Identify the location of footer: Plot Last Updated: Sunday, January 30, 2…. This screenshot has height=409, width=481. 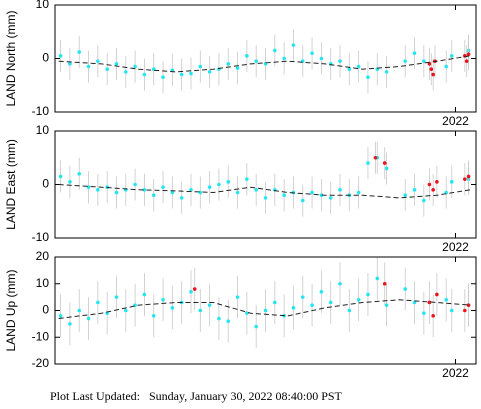
(196, 396).